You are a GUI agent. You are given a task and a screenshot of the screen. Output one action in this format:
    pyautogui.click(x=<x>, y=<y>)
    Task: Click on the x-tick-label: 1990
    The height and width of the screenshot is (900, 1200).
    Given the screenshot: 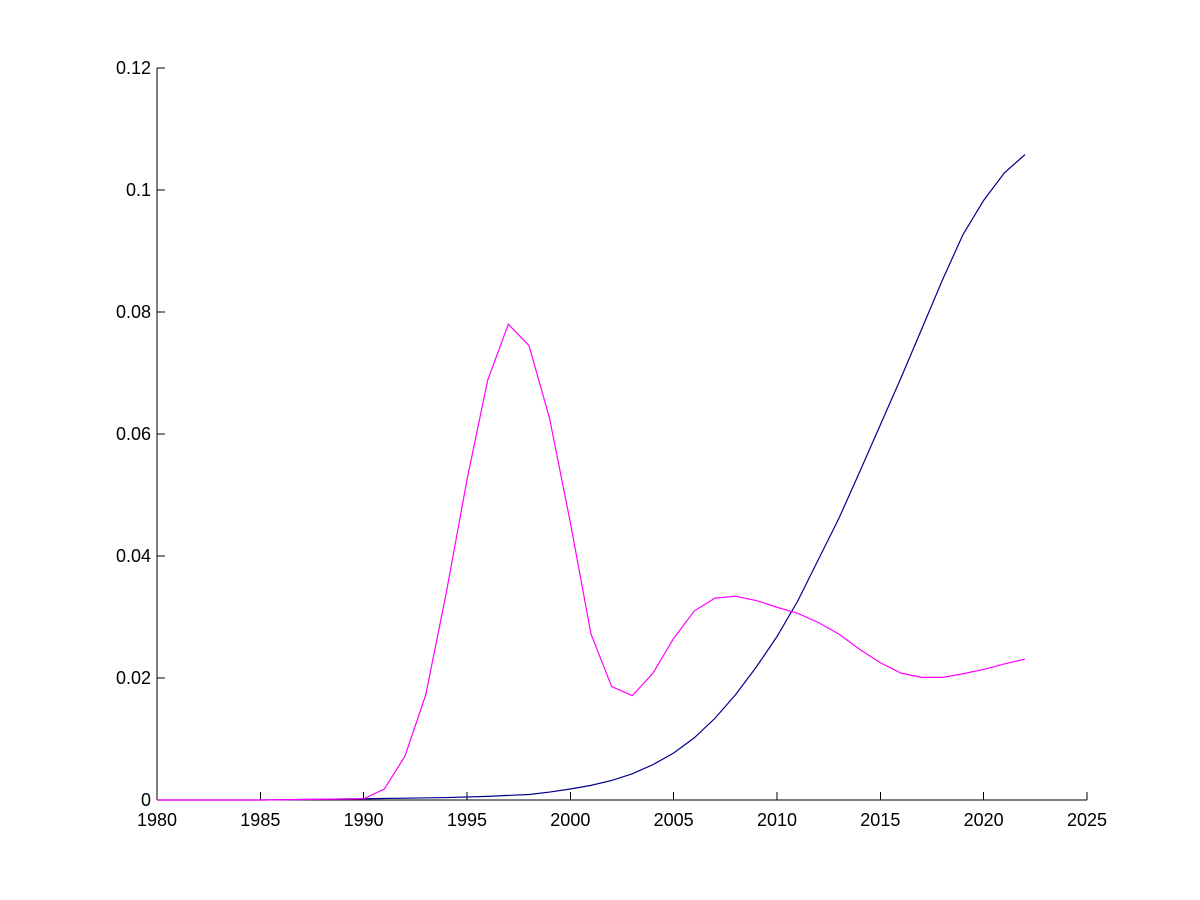 What is the action you would take?
    pyautogui.click(x=364, y=820)
    